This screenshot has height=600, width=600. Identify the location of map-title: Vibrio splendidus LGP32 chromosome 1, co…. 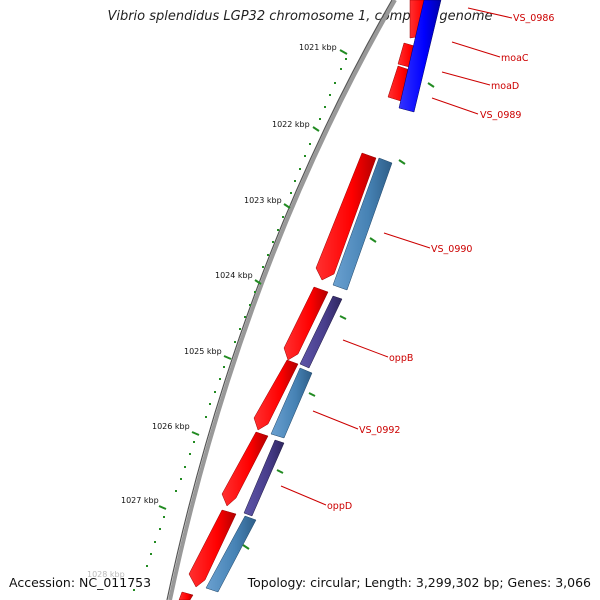
(300, 16).